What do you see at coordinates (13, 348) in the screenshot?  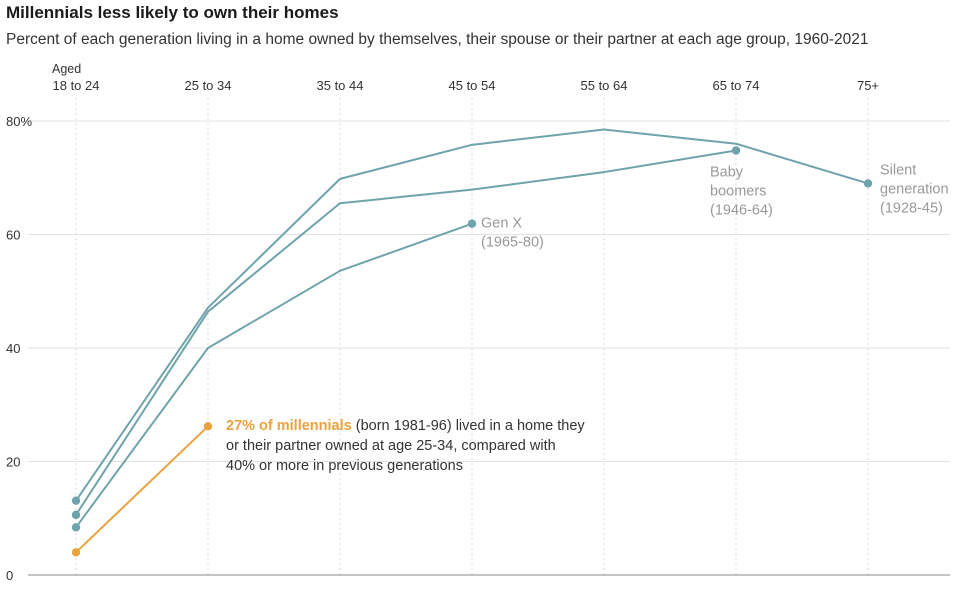 I see `y-tick-label: 40` at bounding box center [13, 348].